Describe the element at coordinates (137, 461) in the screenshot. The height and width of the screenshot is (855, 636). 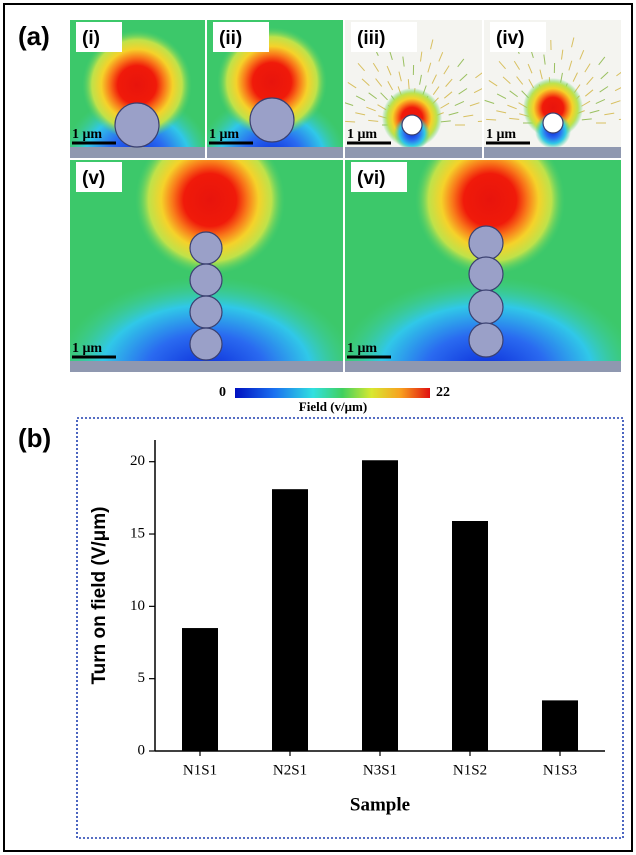
I see `y-tick-label: 20` at that location.